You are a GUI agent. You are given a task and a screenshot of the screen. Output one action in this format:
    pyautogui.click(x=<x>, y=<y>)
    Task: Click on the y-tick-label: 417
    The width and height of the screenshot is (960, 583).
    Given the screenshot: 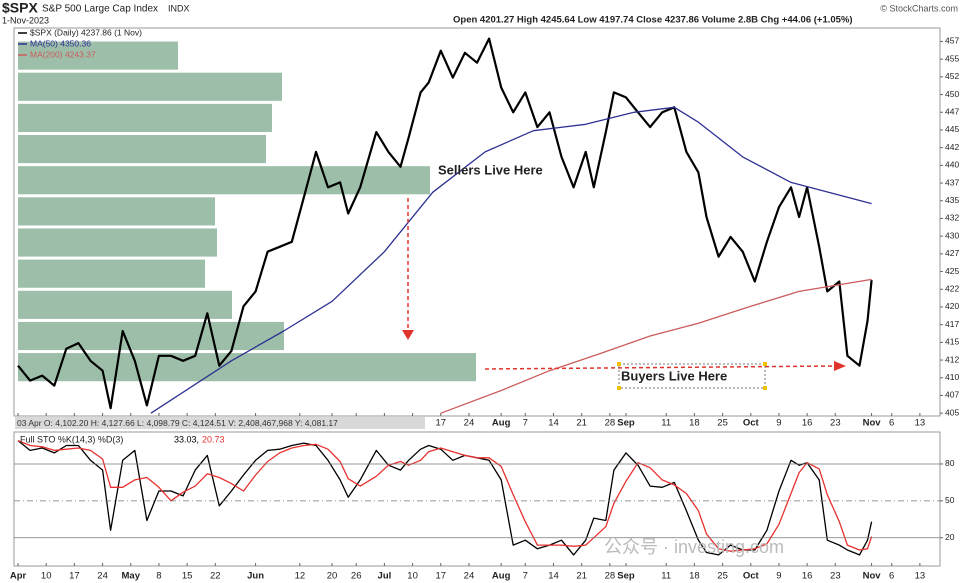 What is the action you would take?
    pyautogui.click(x=952, y=324)
    